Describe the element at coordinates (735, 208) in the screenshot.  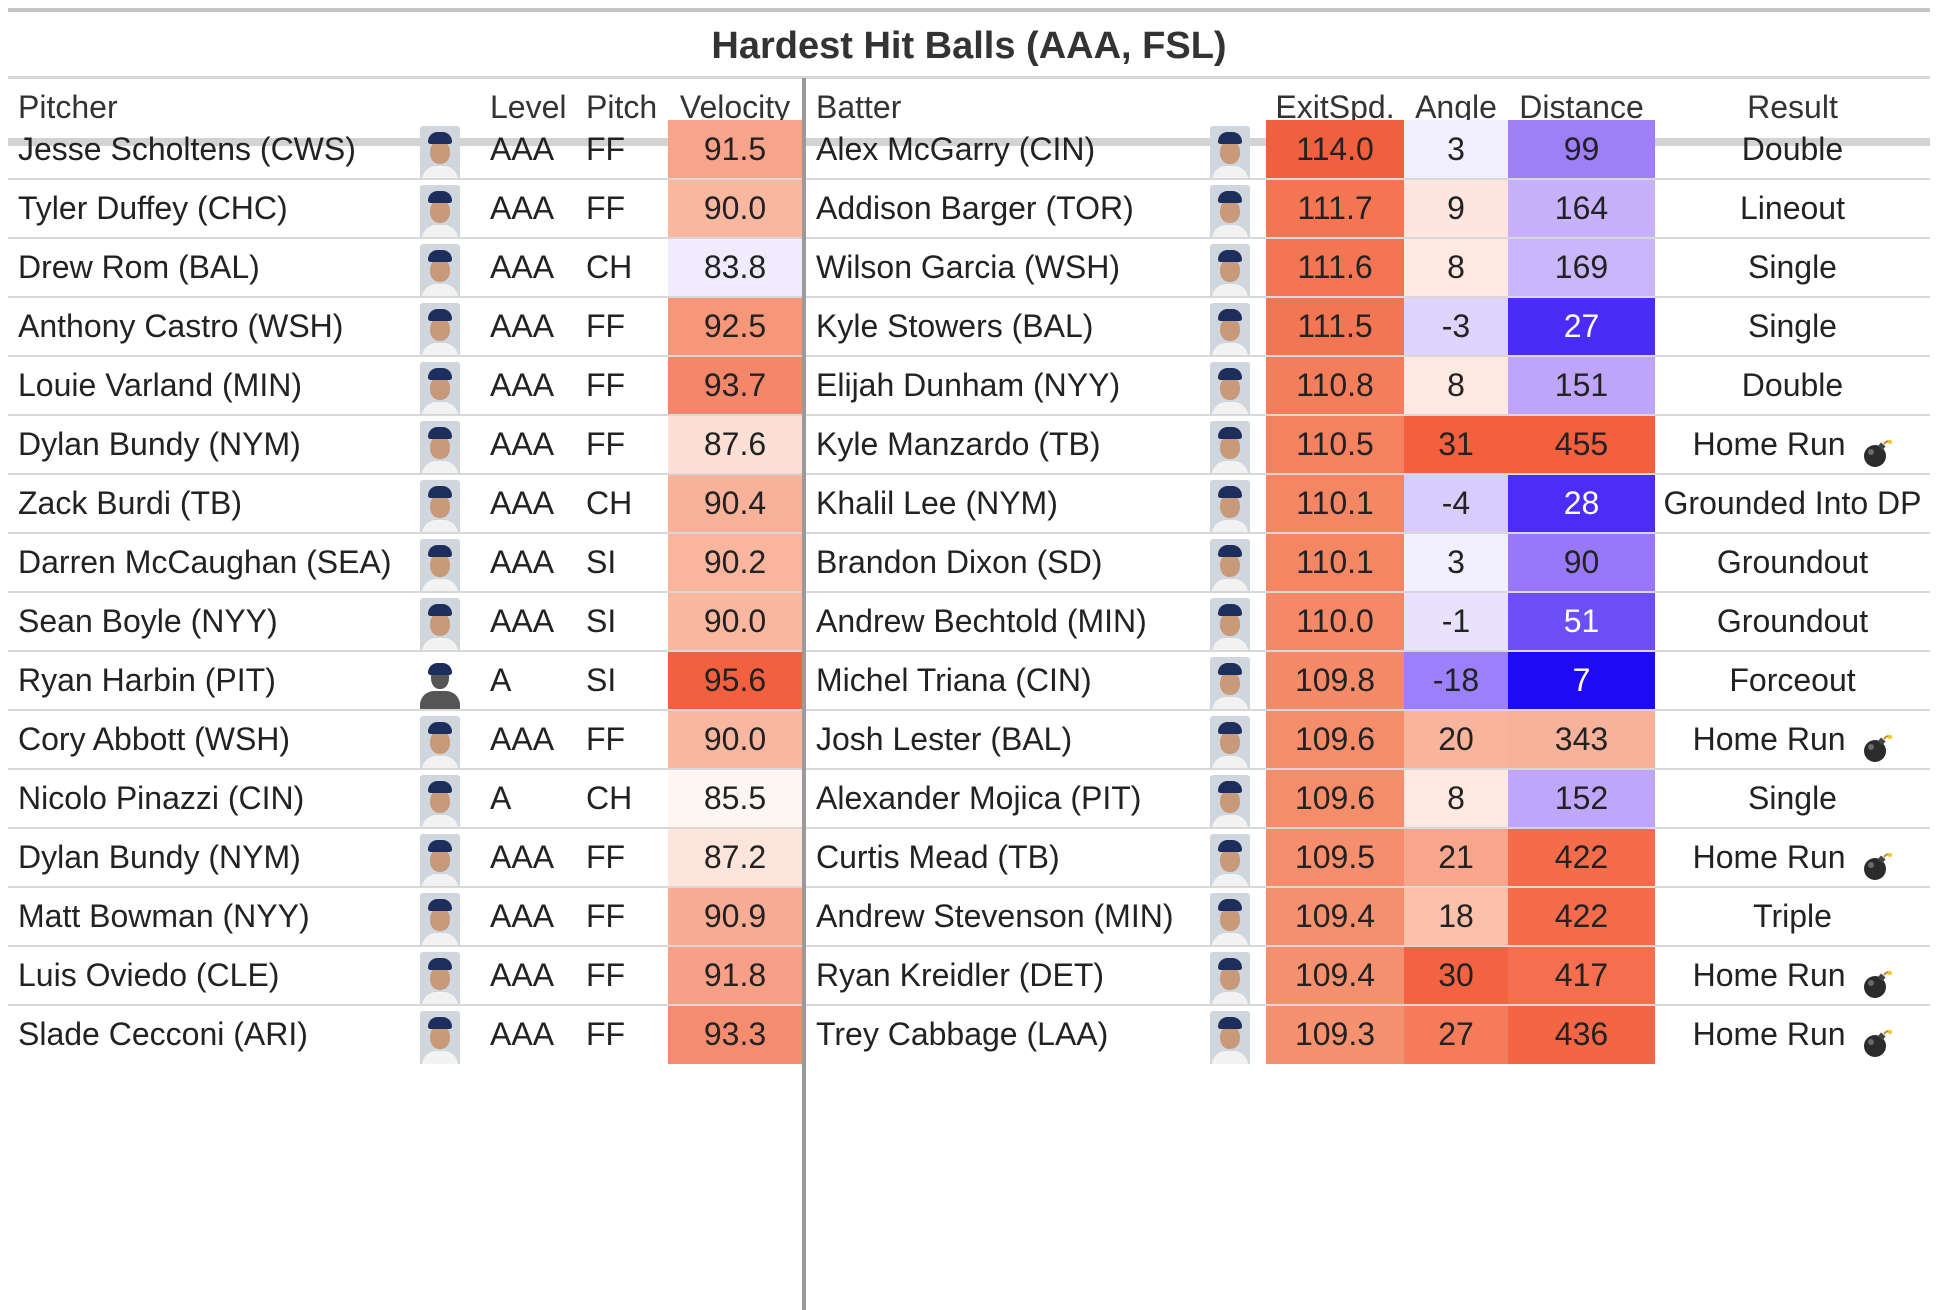
I see `velocity: 90.0` at that location.